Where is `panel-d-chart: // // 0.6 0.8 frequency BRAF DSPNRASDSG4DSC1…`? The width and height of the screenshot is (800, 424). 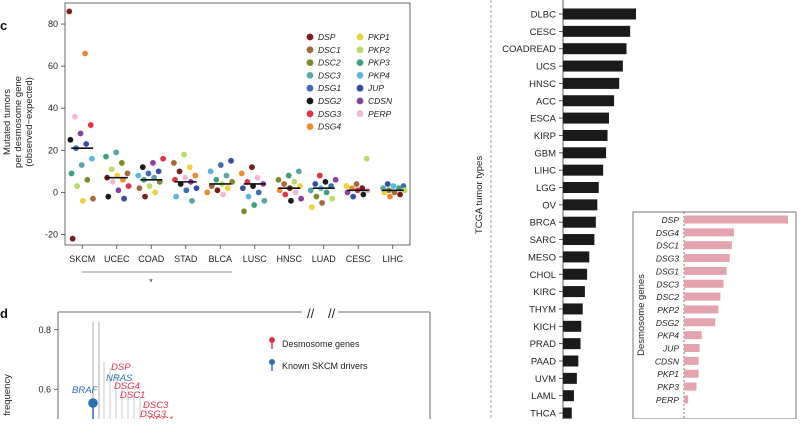
panel-d-chart: // // 0.6 0.8 frequency BRAF DSPNRASDSG4DSC1… is located at coordinates (216, 365).